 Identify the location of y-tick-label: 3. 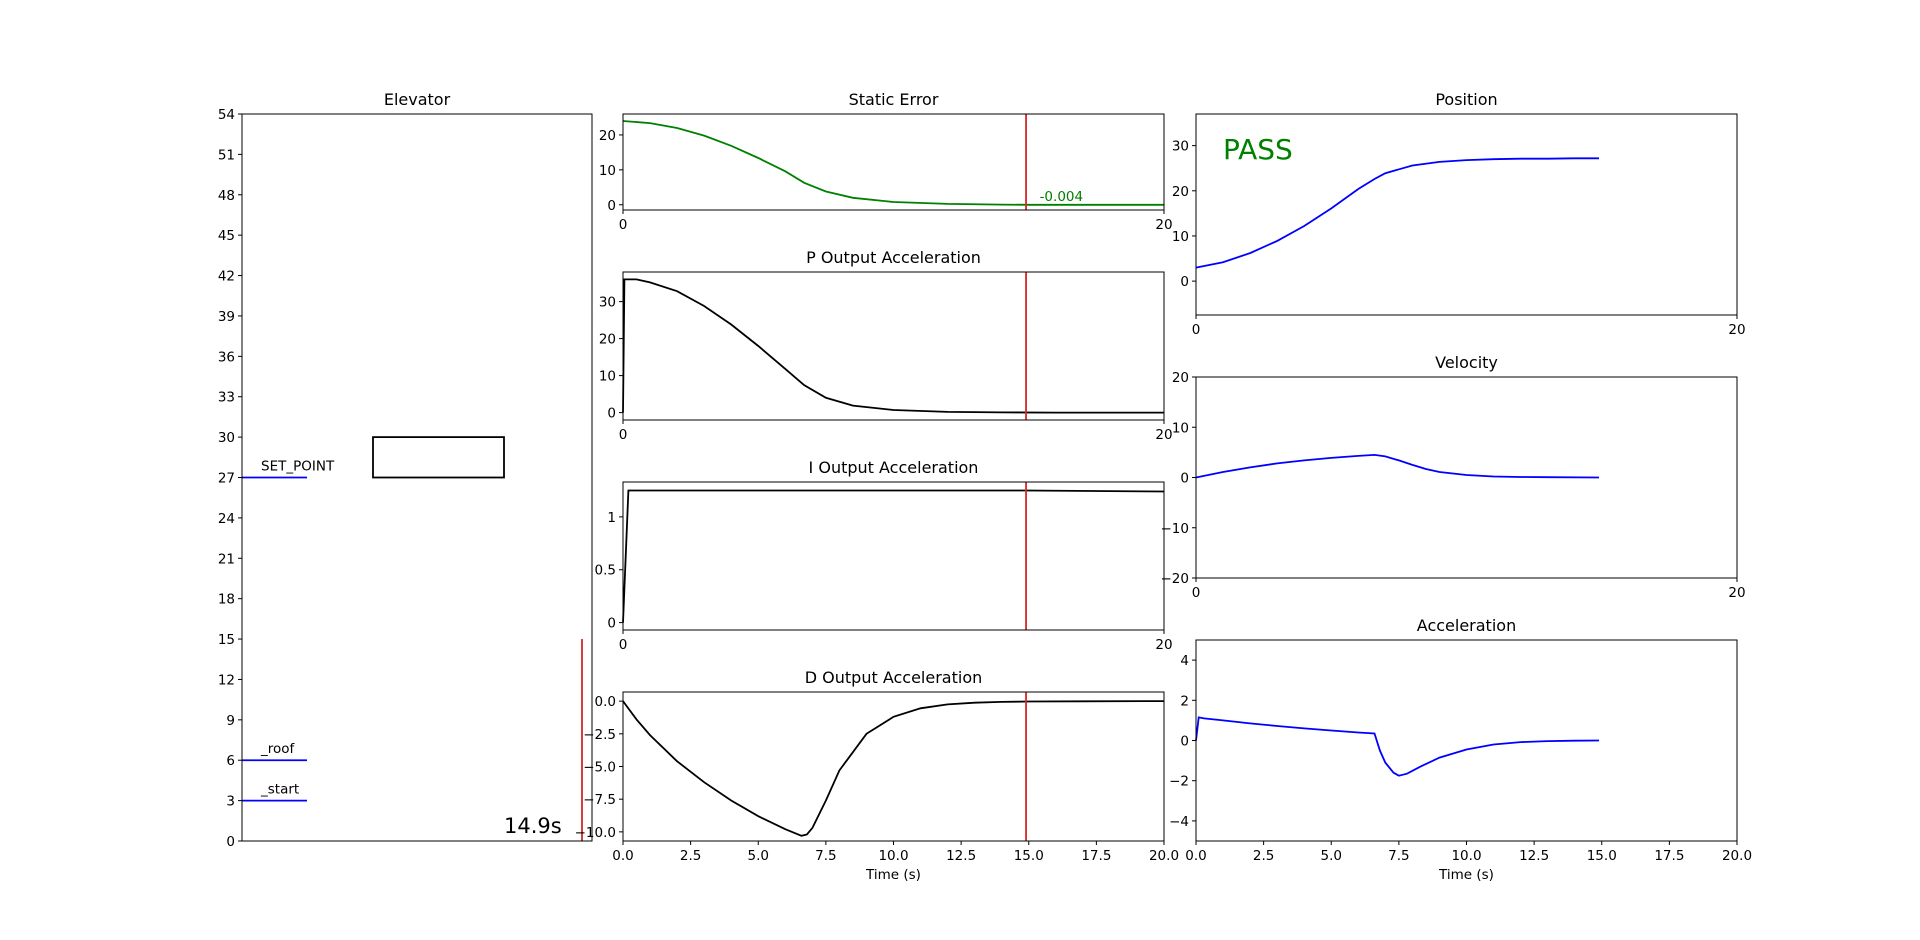
(230, 802).